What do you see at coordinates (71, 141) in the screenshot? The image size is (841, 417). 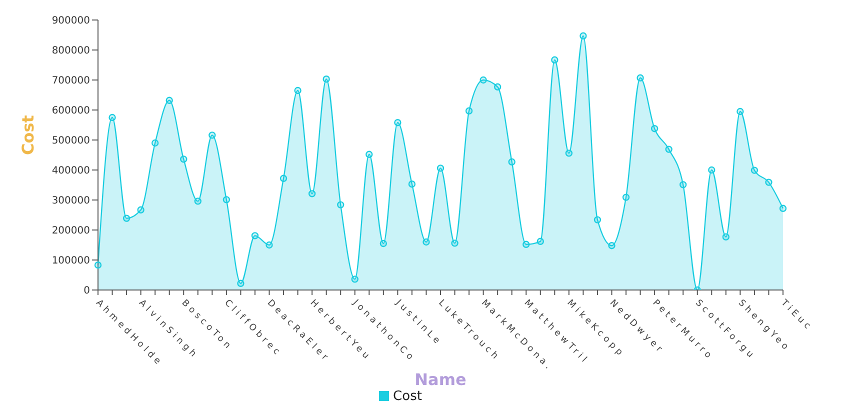 I see `y-tick-label: 500000` at bounding box center [71, 141].